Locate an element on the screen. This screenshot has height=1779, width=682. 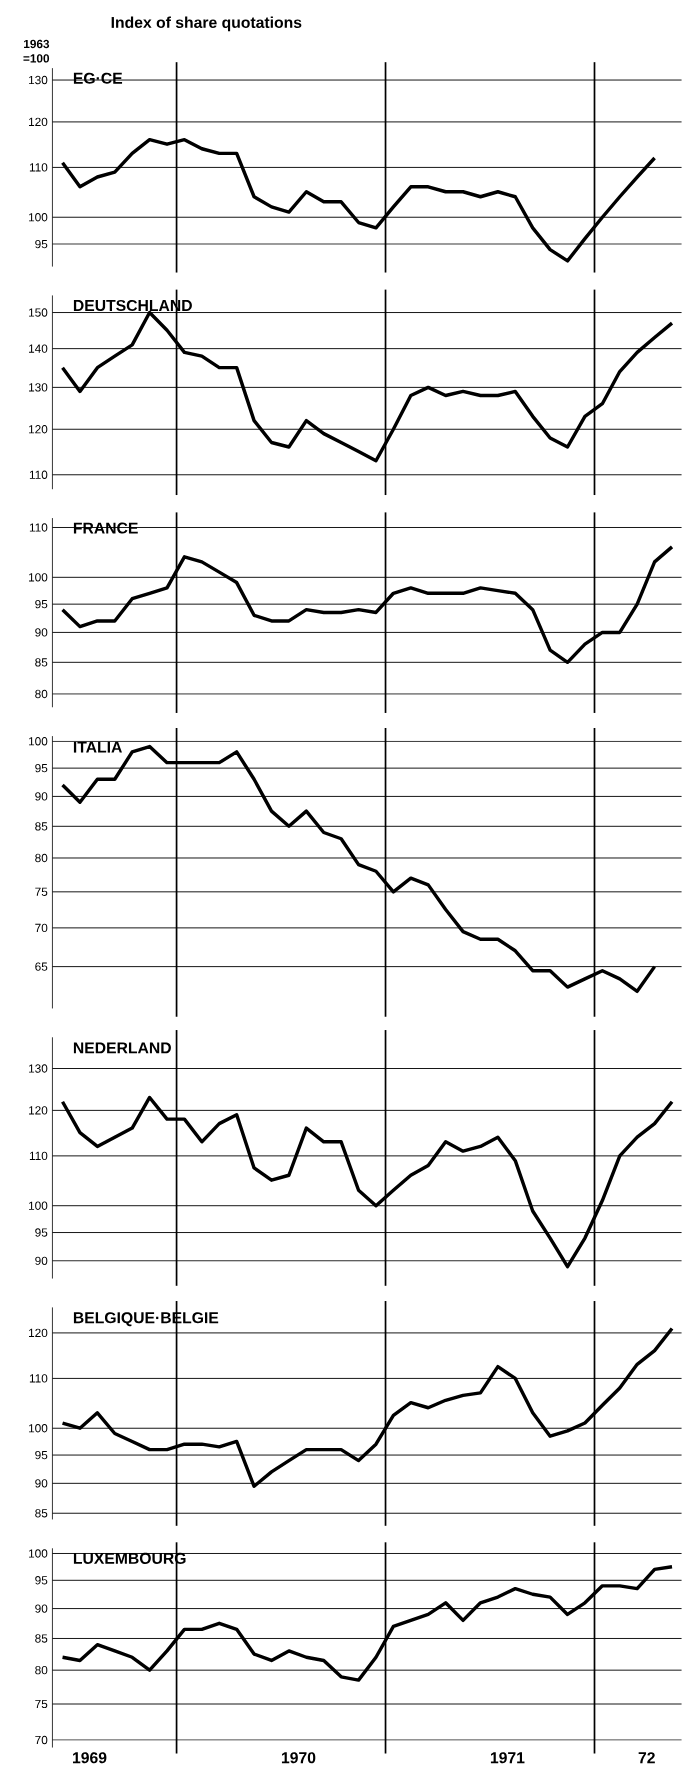
text: NEDERLAND is located at coordinates (122, 1048).